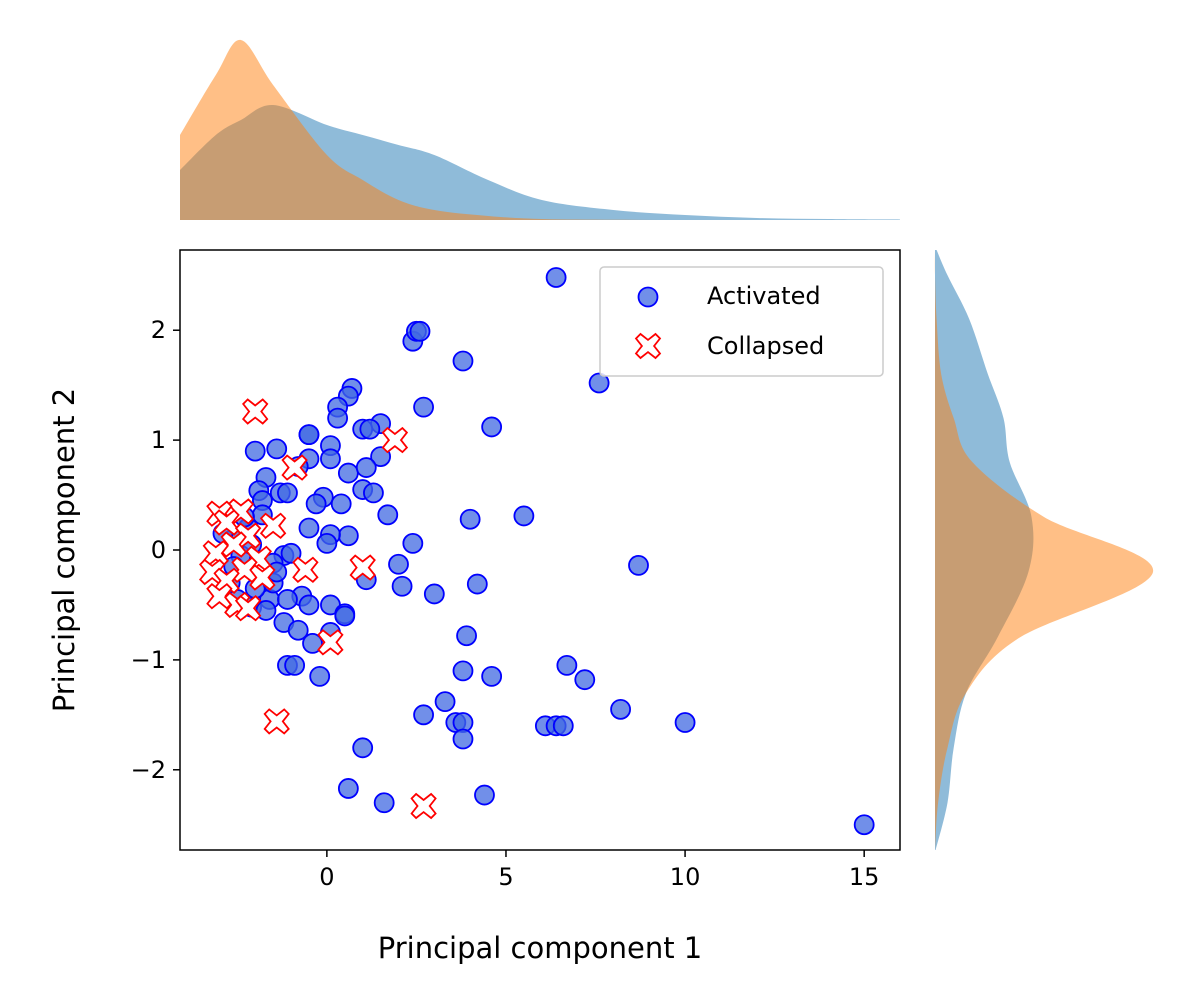  I want to click on y-tick-label: −2, so click(148, 770).